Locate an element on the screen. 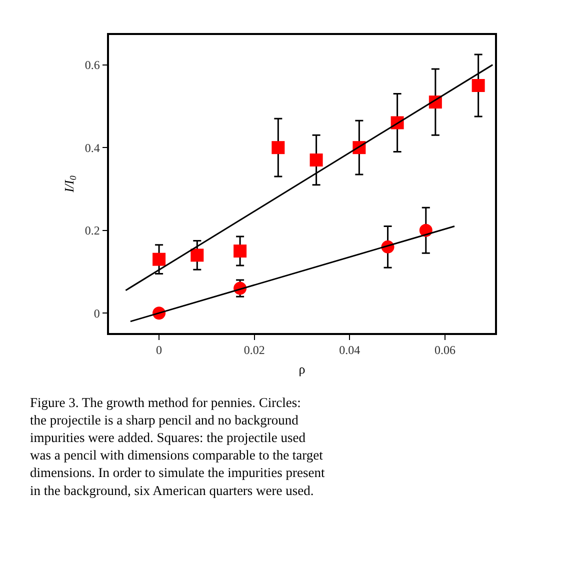  x-tick-label: 0.04 is located at coordinates (349, 350).